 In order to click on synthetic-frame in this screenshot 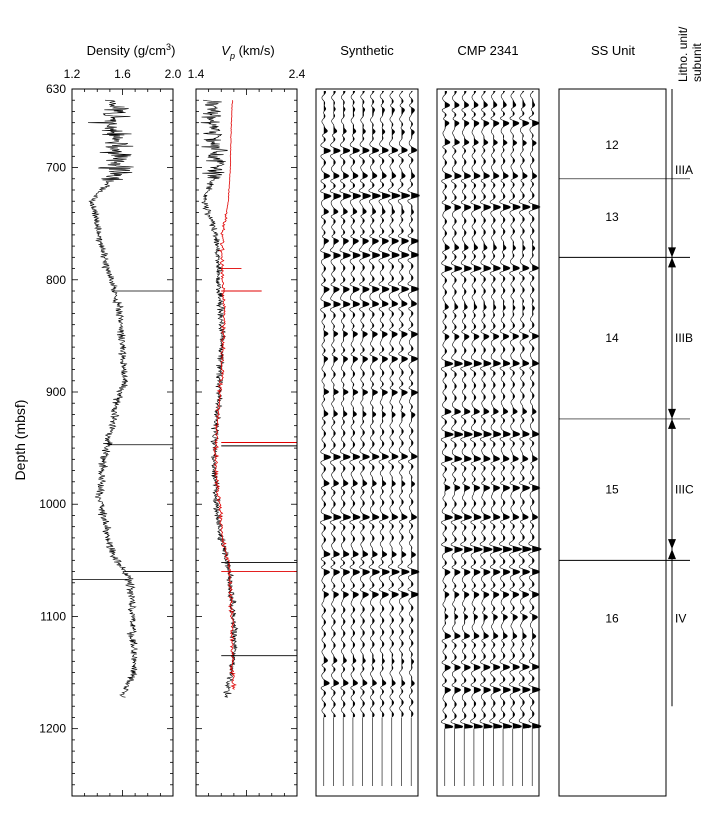, I will do `click(367, 442)`.